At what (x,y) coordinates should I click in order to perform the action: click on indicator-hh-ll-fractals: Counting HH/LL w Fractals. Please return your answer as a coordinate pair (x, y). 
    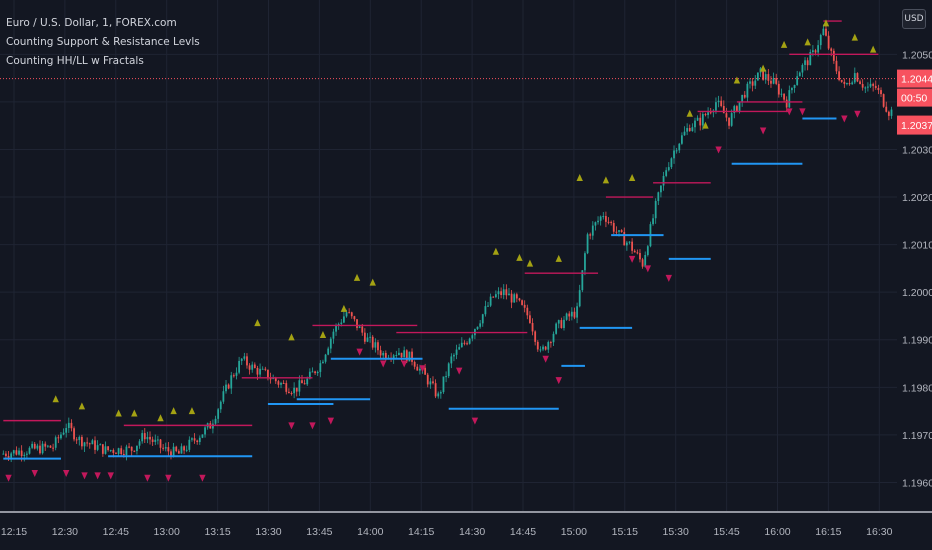
    Looking at the image, I should click on (75, 61).